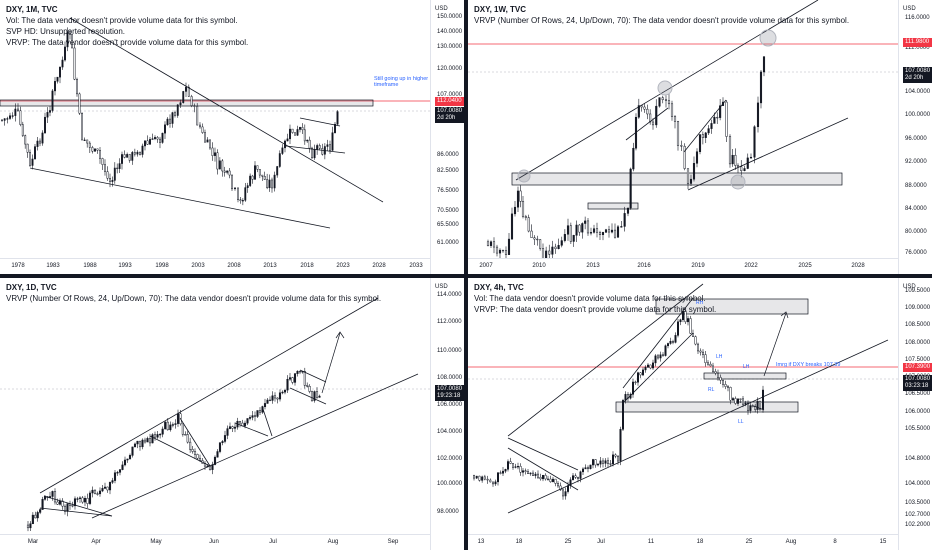  I want to click on alert-price-tag: 107.3900, so click(917, 367).